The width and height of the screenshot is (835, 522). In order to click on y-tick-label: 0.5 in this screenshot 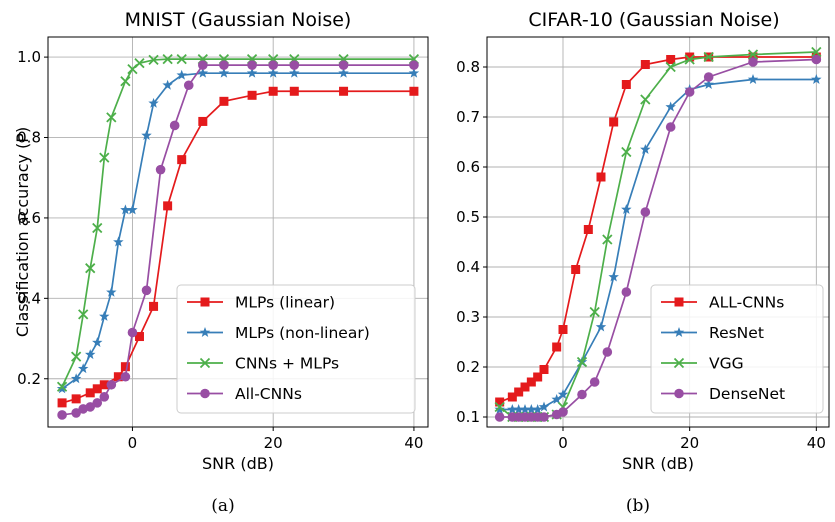, I will do `click(468, 217)`.